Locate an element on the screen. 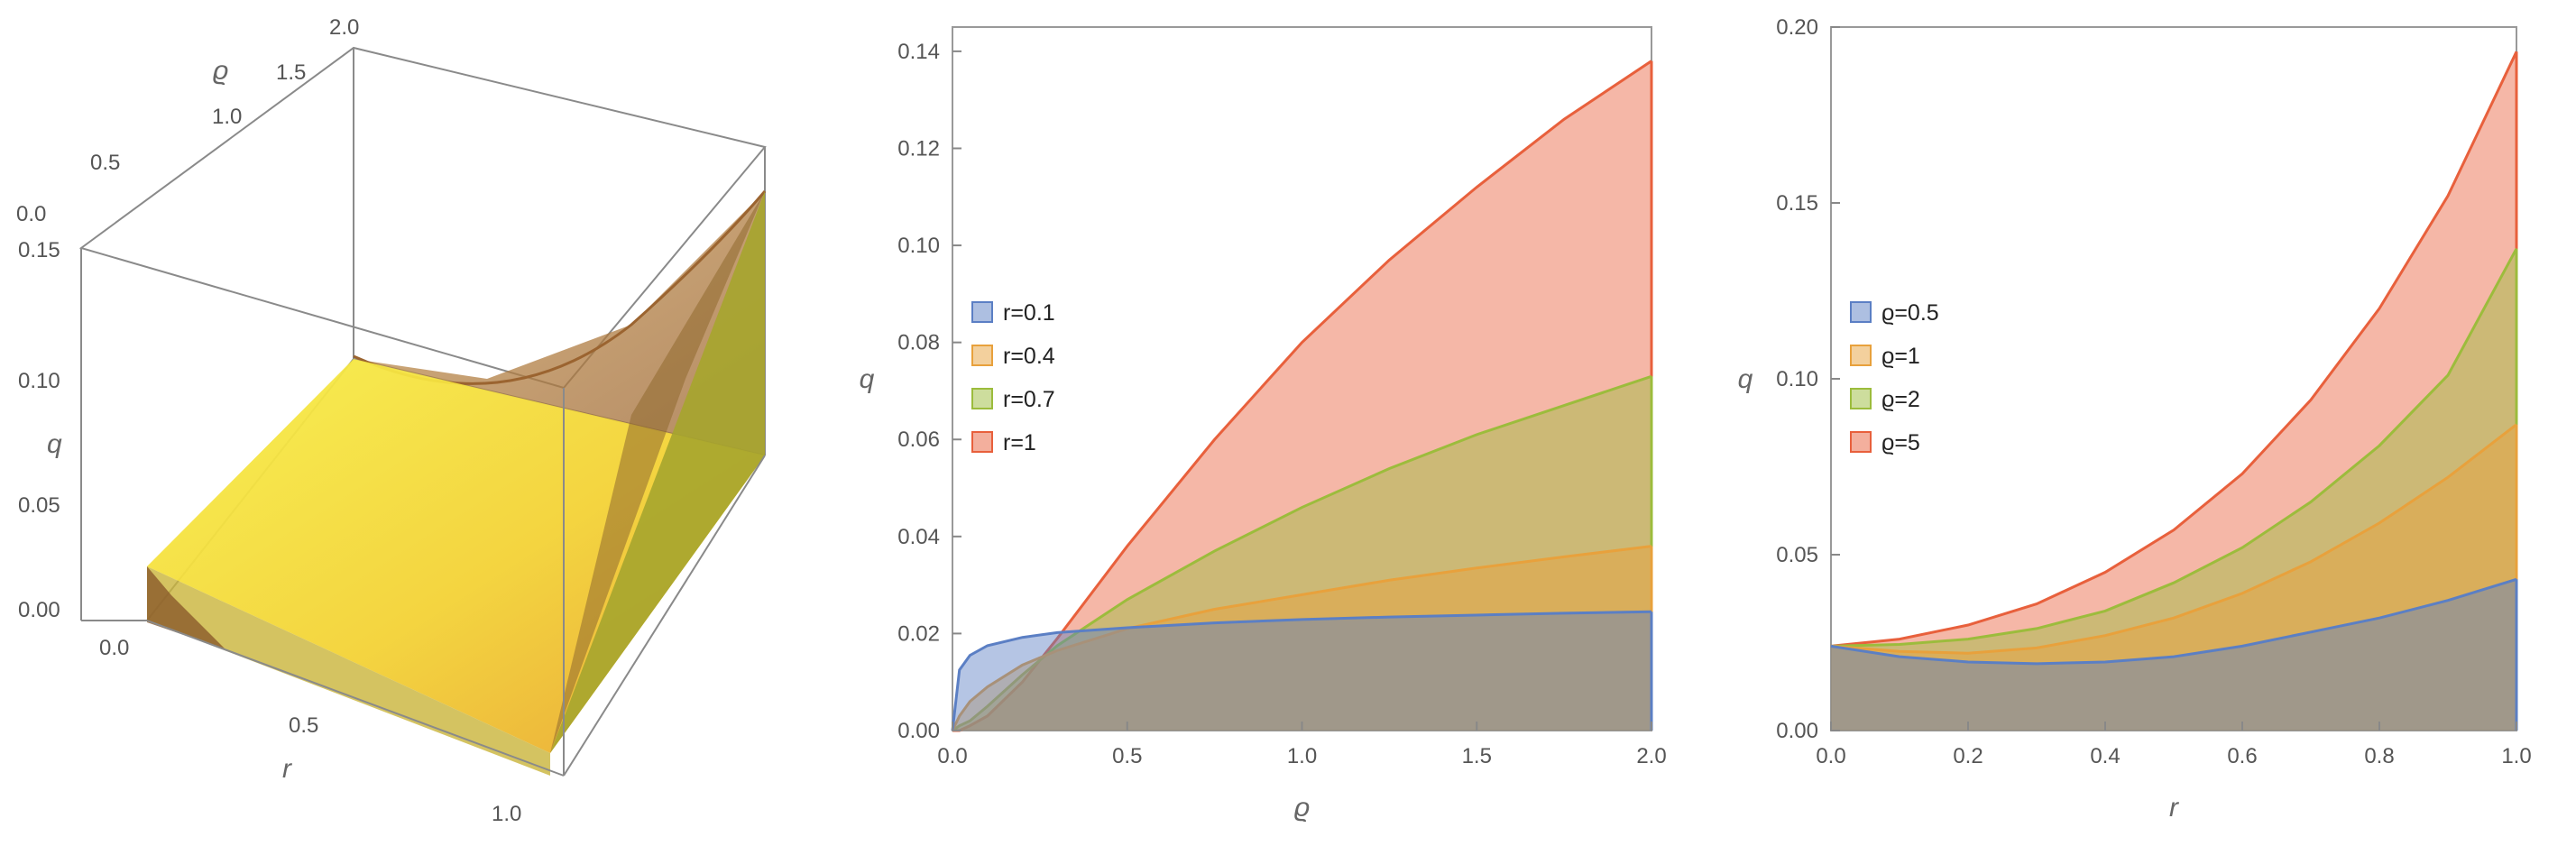 The image size is (2576, 846). y-tick-1.0: 1.0 is located at coordinates (227, 117).